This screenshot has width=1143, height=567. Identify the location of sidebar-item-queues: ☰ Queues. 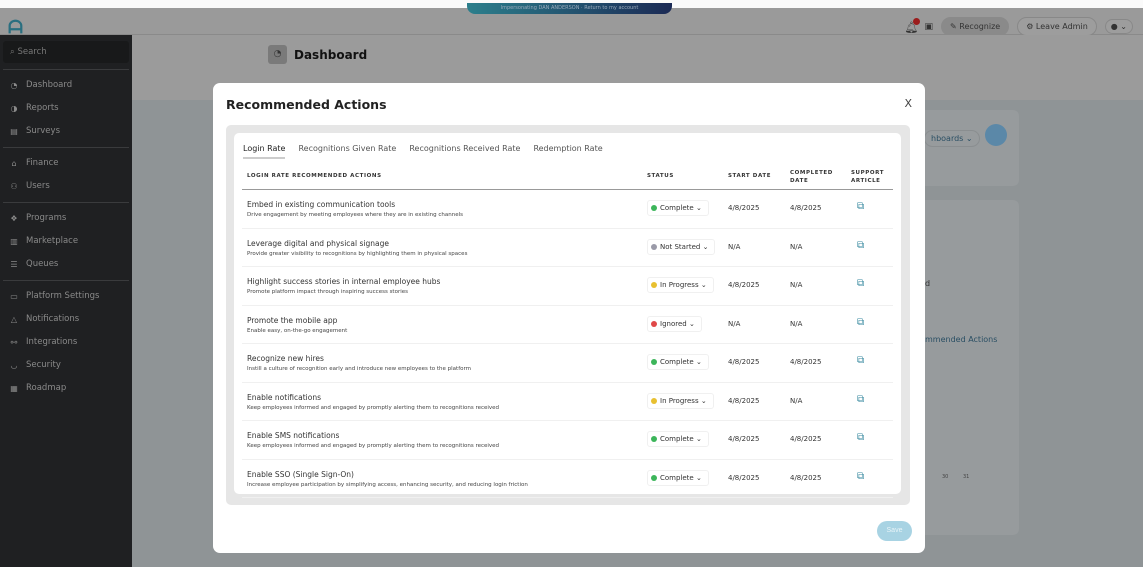
(66, 264).